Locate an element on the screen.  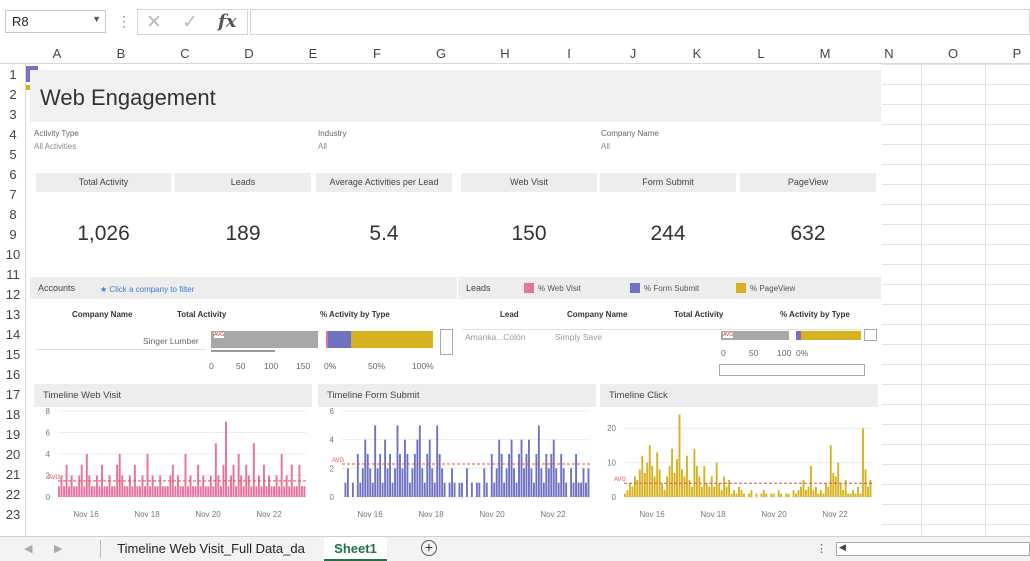
lead-row-company: Simply Save is located at coordinates (579, 337).